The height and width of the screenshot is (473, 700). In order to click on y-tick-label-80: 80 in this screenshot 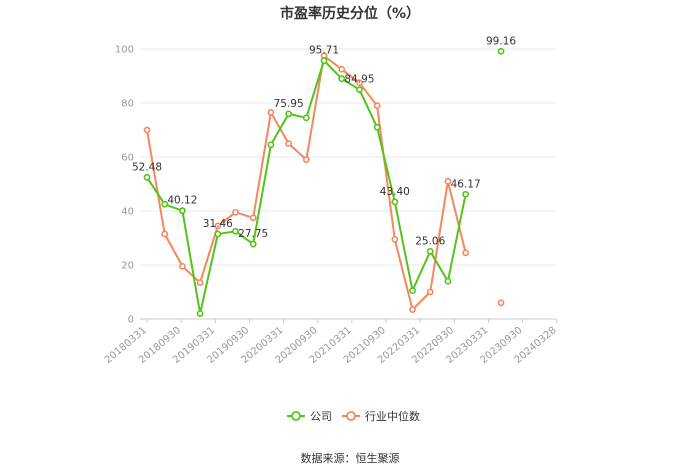, I will do `click(127, 104)`.